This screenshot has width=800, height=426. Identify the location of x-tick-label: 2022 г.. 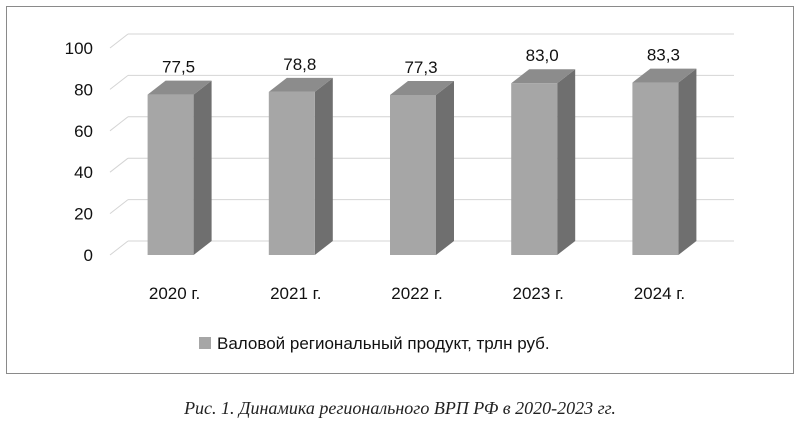
(416, 293).